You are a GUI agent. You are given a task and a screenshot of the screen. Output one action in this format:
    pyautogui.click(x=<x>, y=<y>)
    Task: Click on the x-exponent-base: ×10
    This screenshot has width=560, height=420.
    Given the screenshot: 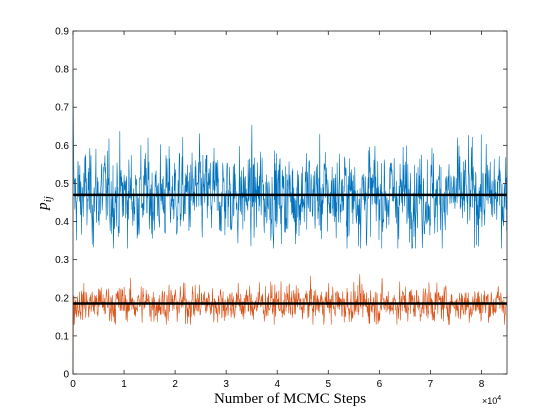 What is the action you would take?
    pyautogui.click(x=489, y=401)
    